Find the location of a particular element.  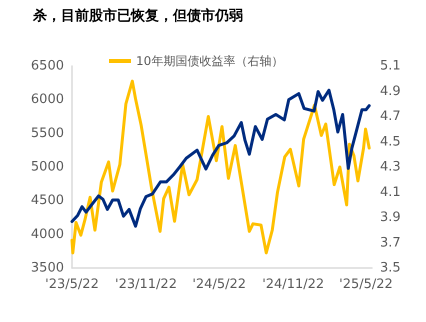

x-tick-label: '24/5/22 is located at coordinates (219, 284).